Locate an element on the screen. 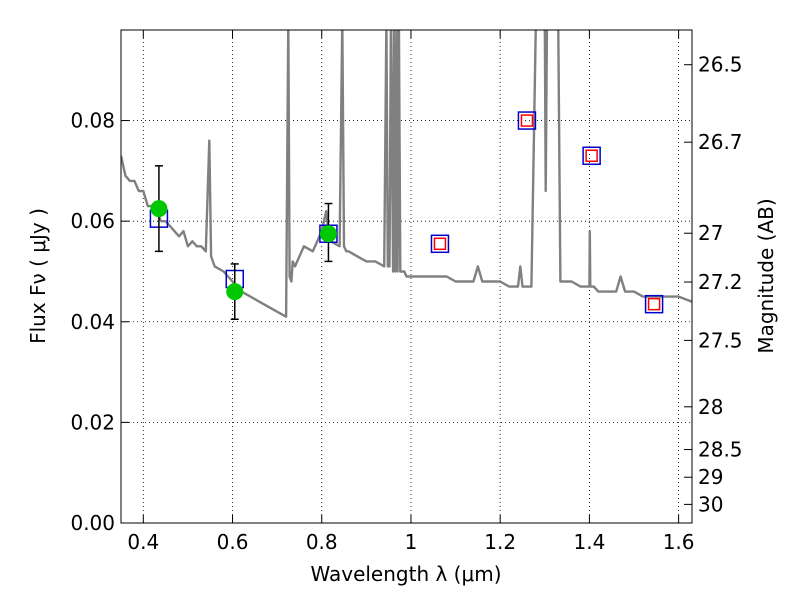 Image resolution: width=800 pixels, height=600 pixels. y-tick-label: 0.00 is located at coordinates (92, 523).